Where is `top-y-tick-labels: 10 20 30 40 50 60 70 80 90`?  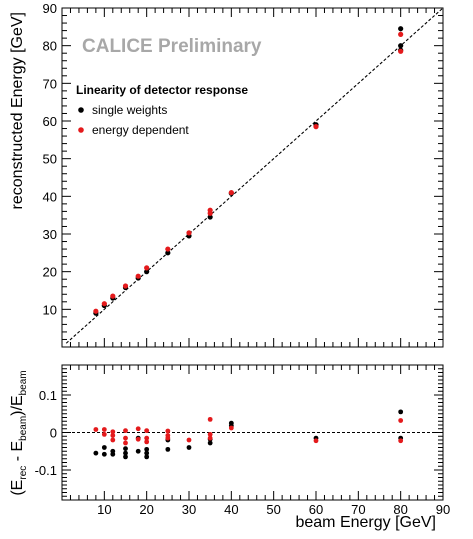 top-y-tick-labels: 10 20 30 40 50 60 70 80 90 is located at coordinates (50, 159).